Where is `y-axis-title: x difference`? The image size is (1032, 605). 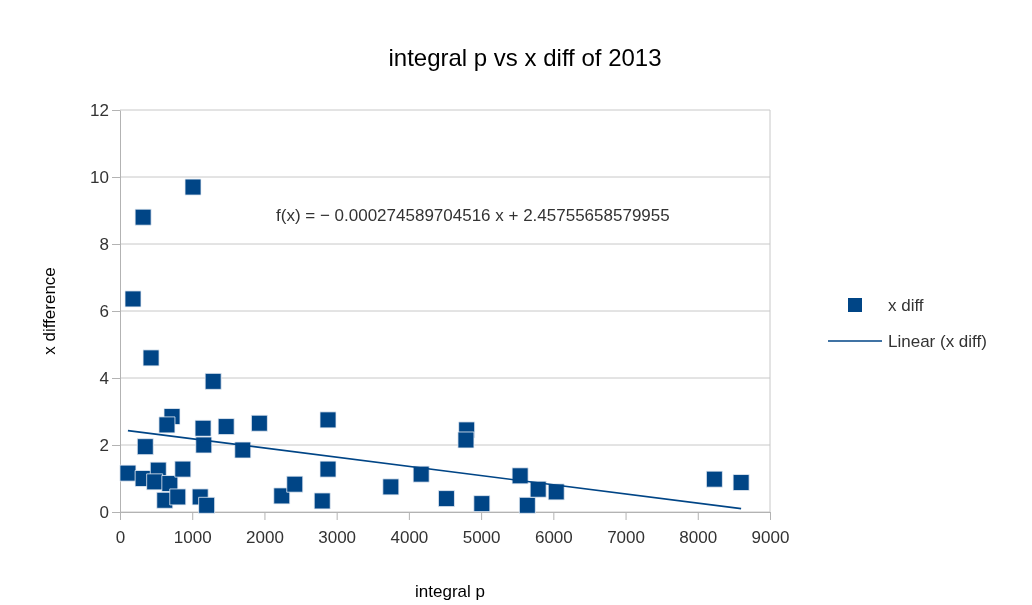 y-axis-title: x difference is located at coordinates (49, 311).